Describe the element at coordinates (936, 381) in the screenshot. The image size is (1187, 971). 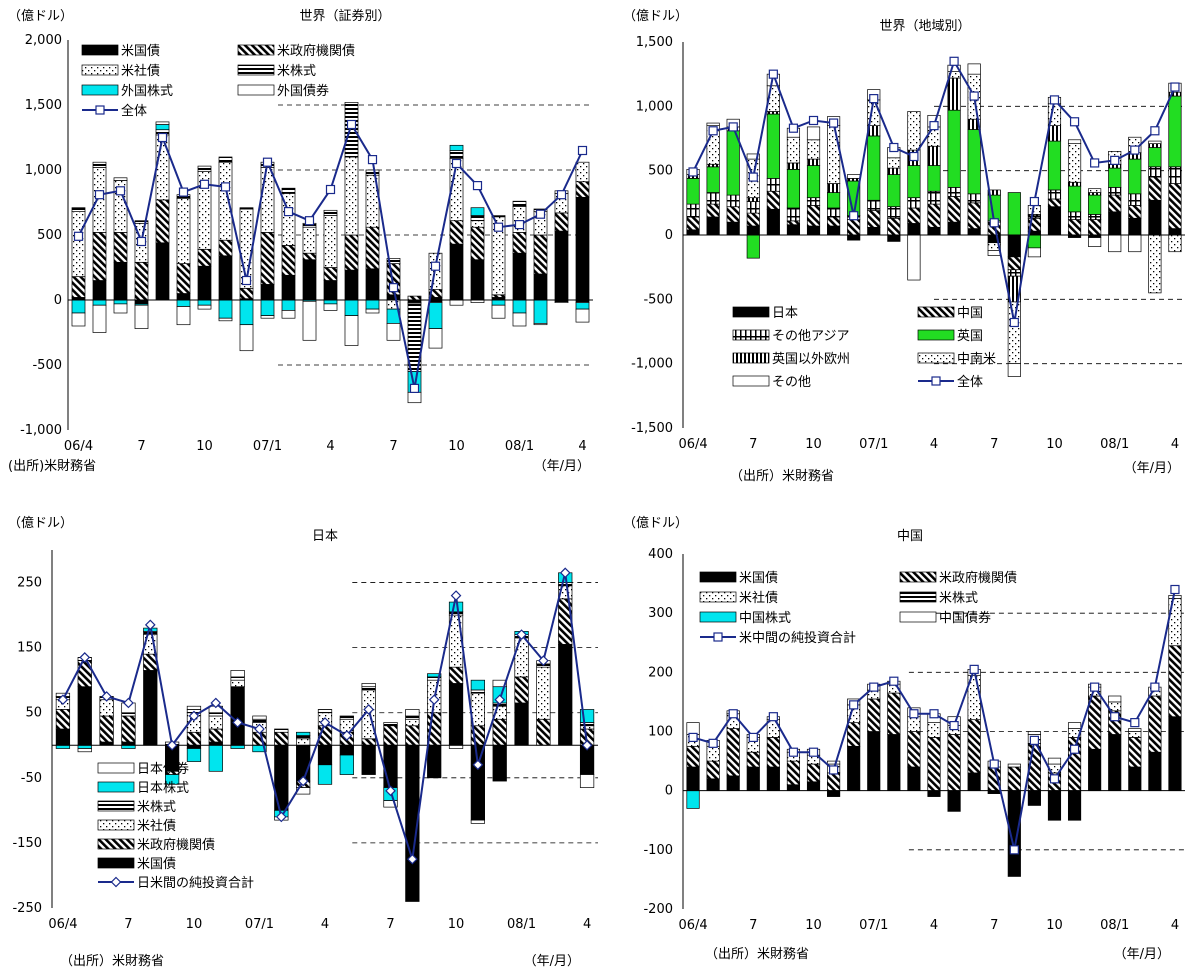
I see `legend-marker` at that location.